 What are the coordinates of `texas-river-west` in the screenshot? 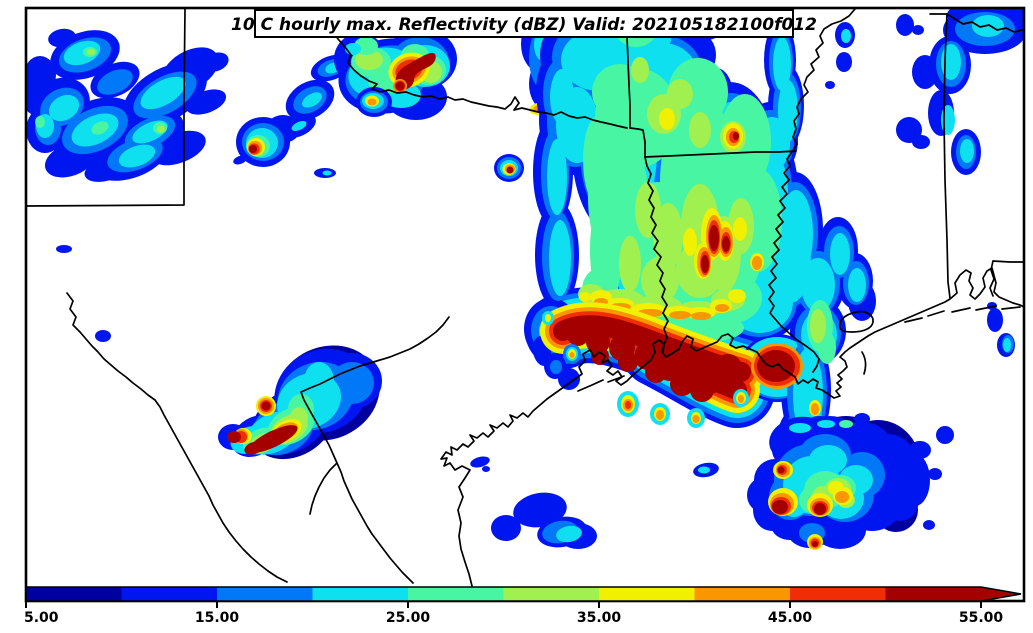 It's located at (177, 437).